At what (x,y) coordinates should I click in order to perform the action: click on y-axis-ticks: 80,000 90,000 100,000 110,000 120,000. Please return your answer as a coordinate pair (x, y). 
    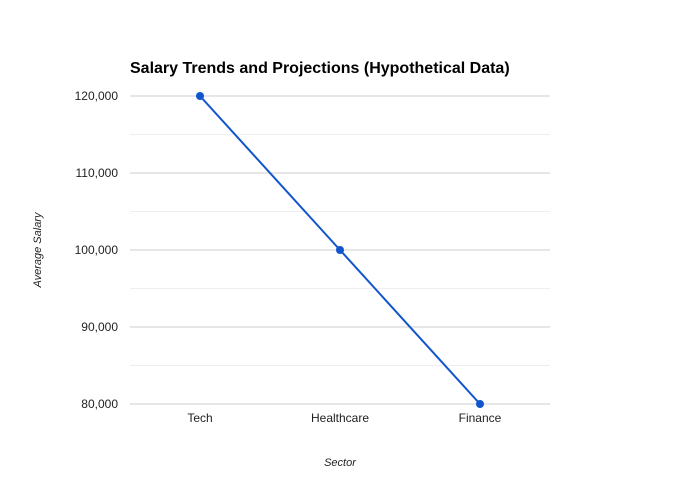
    Looking at the image, I should click on (97, 250).